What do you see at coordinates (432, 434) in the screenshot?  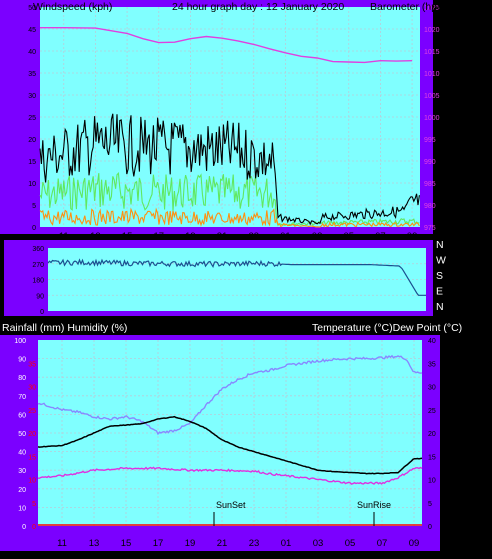 I see `temp-y-tick-label: 20` at bounding box center [432, 434].